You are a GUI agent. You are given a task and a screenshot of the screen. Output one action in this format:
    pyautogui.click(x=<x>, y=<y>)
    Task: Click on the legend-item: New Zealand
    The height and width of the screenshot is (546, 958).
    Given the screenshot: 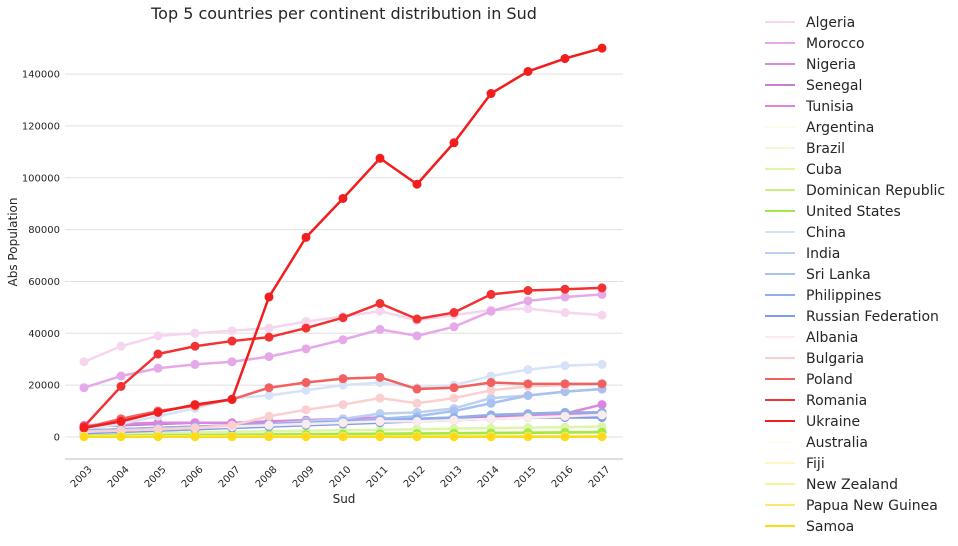 What is the action you would take?
    pyautogui.click(x=831, y=485)
    